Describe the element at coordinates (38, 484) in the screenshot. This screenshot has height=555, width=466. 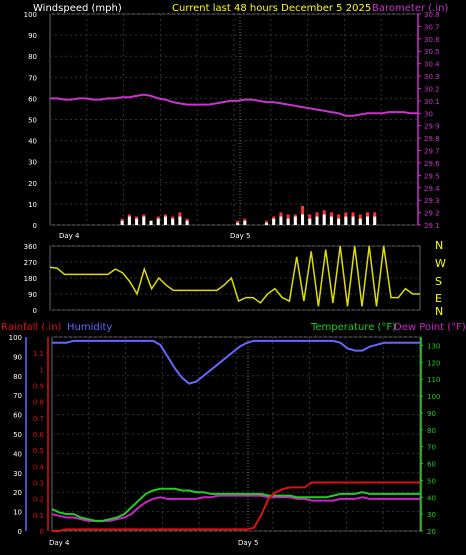
I see `rain-tick-label: 0.3` at that location.